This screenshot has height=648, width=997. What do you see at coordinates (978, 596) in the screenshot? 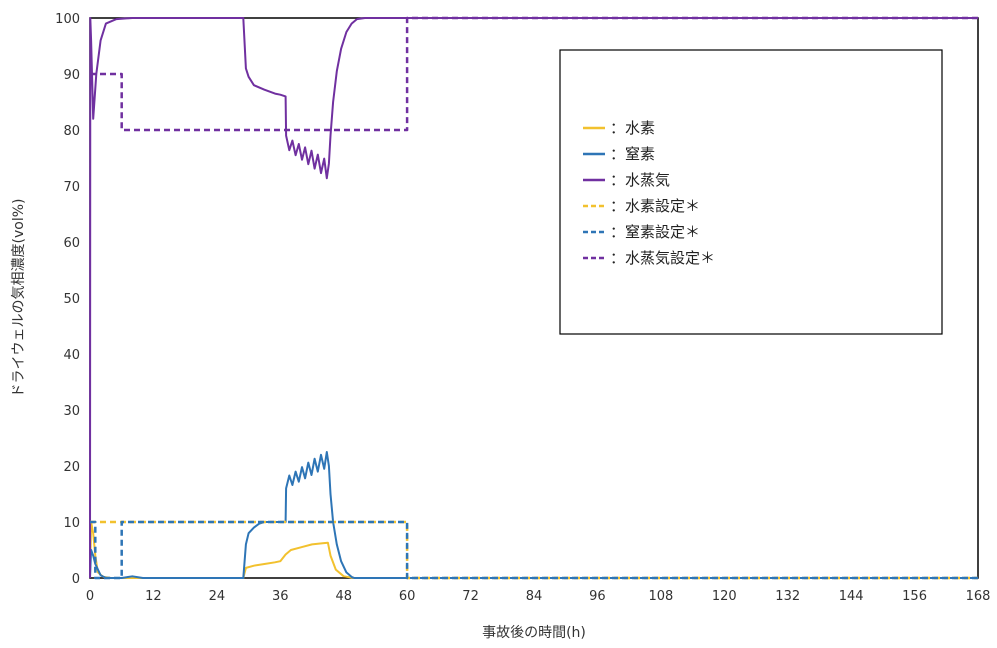
I see `x-tick-label: 168` at bounding box center [978, 596].